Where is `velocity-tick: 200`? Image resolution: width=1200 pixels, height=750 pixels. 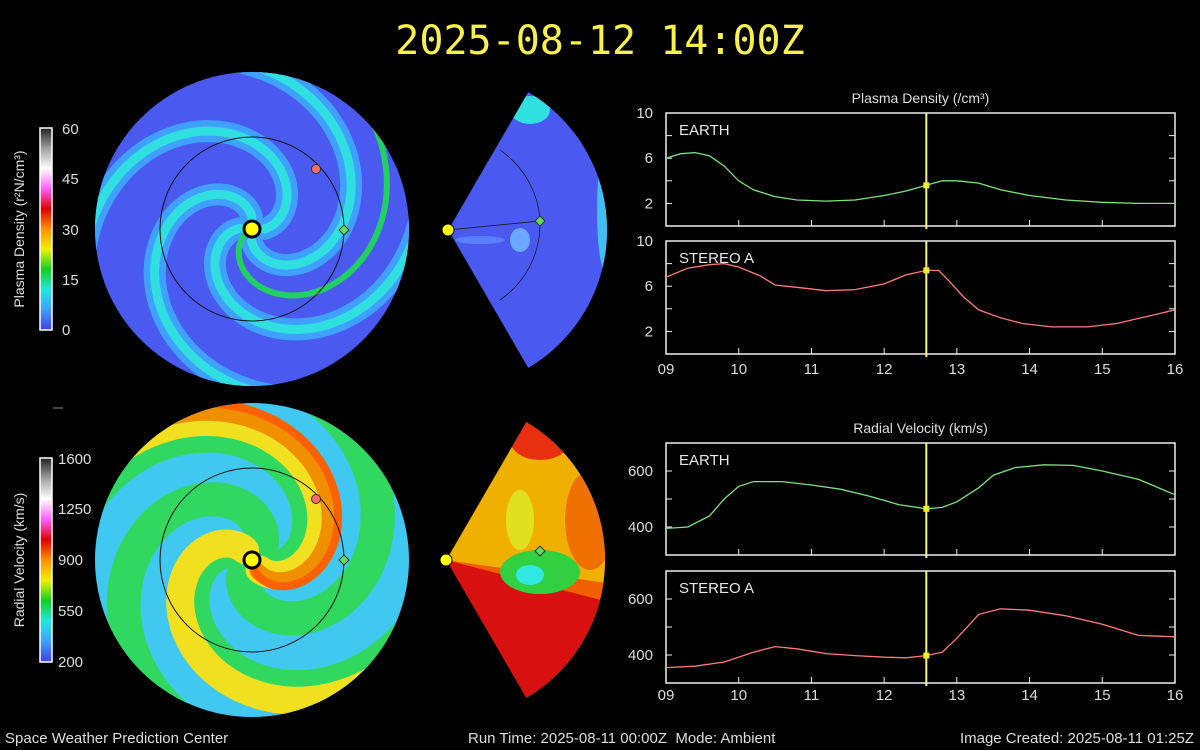 velocity-tick: 200 is located at coordinates (70, 662).